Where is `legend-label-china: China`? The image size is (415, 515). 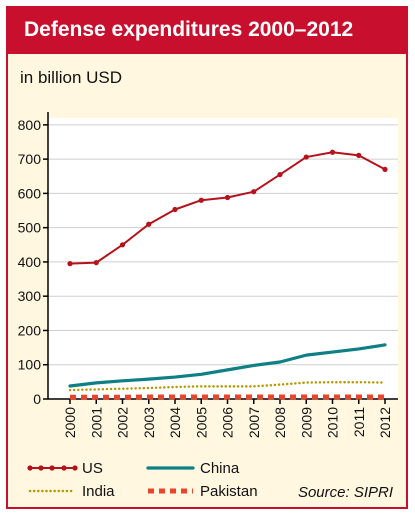 legend-label-china: China is located at coordinates (220, 468).